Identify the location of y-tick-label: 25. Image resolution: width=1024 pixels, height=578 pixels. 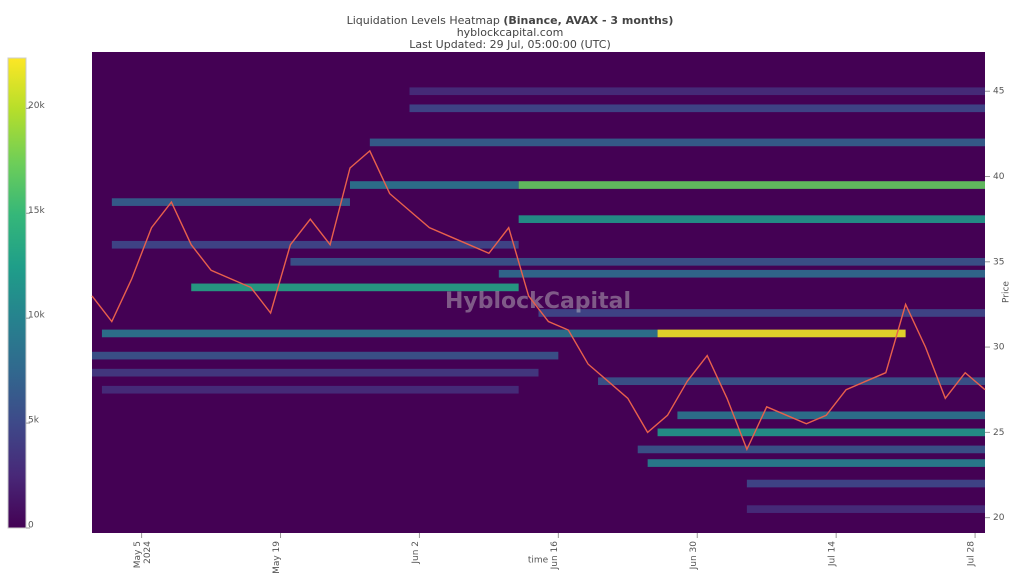
(998, 433).